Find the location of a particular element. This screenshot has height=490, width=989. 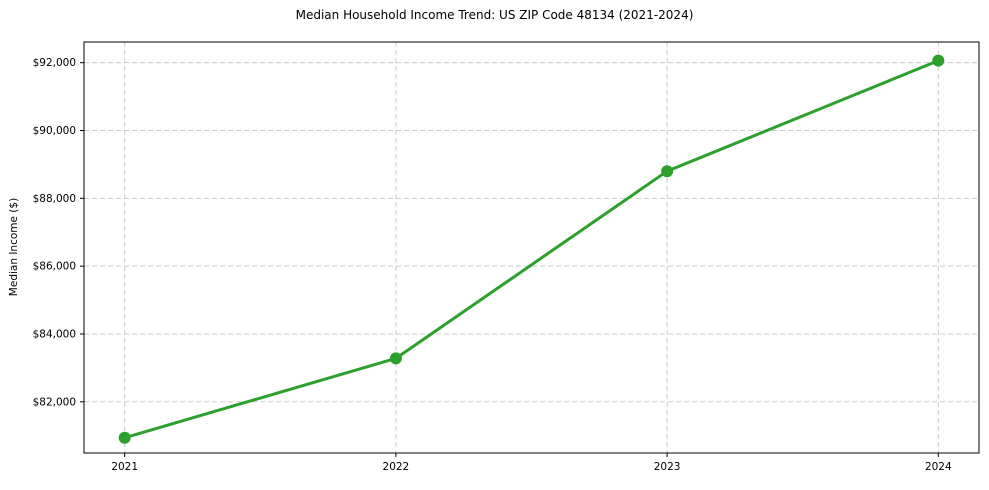

data-point-2021 is located at coordinates (124, 437).